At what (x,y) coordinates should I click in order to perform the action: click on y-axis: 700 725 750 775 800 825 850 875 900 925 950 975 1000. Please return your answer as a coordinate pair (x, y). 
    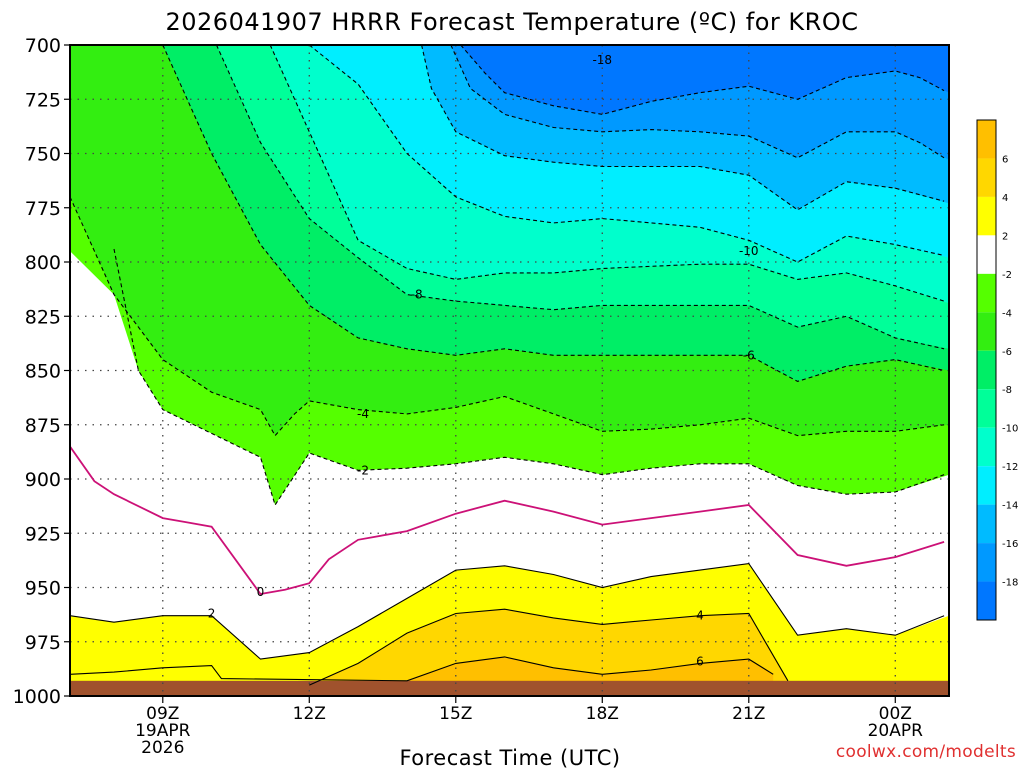
    Looking at the image, I should click on (41, 371).